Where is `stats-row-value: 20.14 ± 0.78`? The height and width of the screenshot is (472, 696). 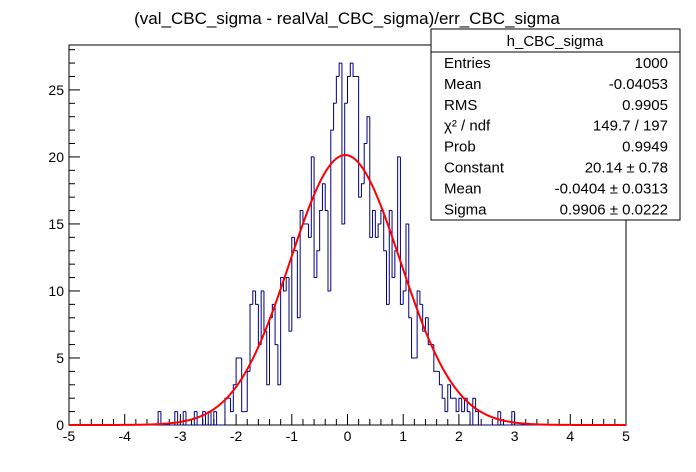
stats-row-value: 20.14 ± 0.78 is located at coordinates (626, 168).